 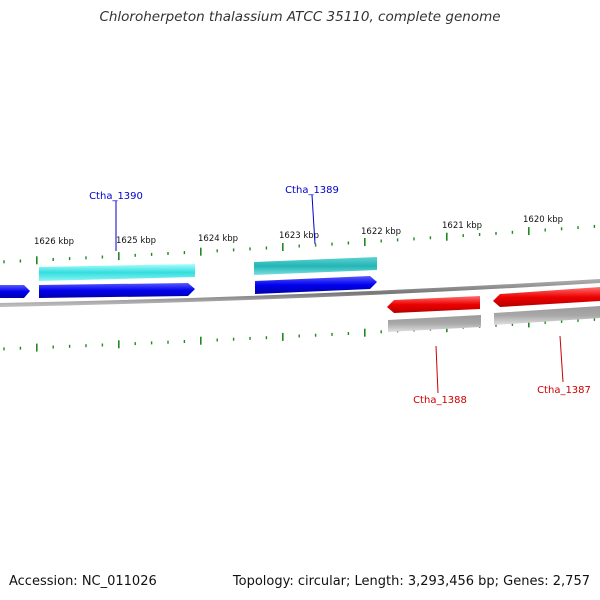 What do you see at coordinates (564, 390) in the screenshot?
I see `gene-label-ctha-1387: Ctha_1387` at bounding box center [564, 390].